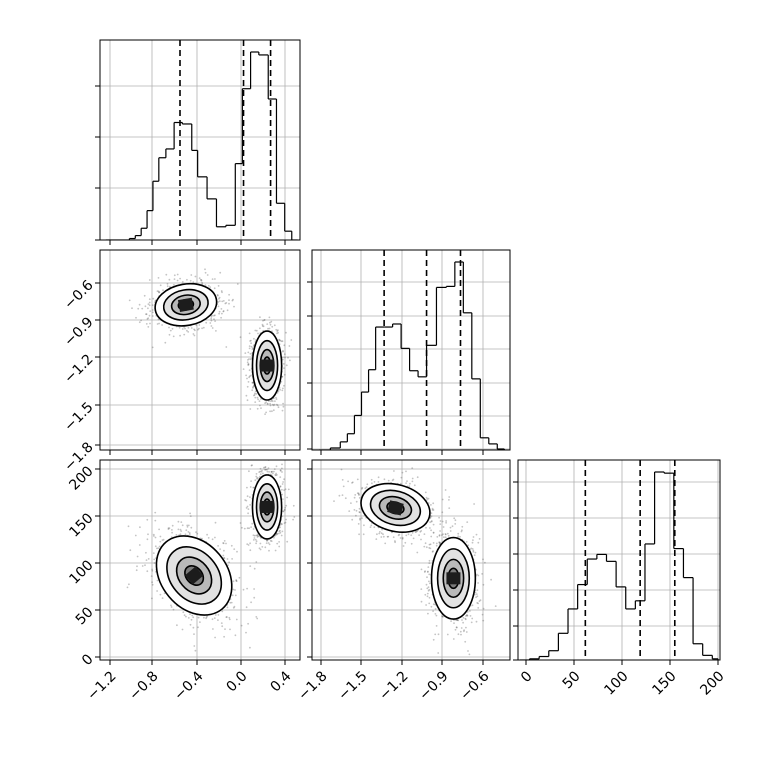  What do you see at coordinates (572, 680) in the screenshot?
I see `x-tick-label: 50` at bounding box center [572, 680].